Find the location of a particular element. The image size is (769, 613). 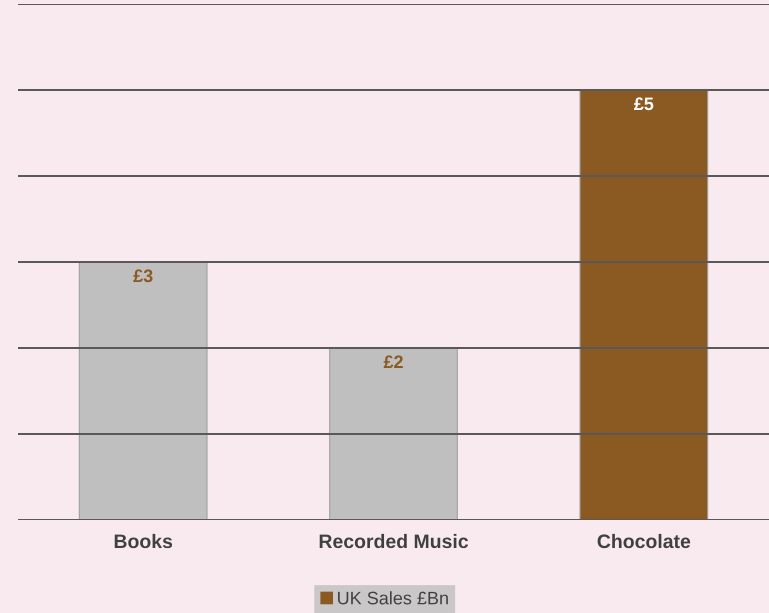

x-tick-label: Chocolate is located at coordinates (644, 541).